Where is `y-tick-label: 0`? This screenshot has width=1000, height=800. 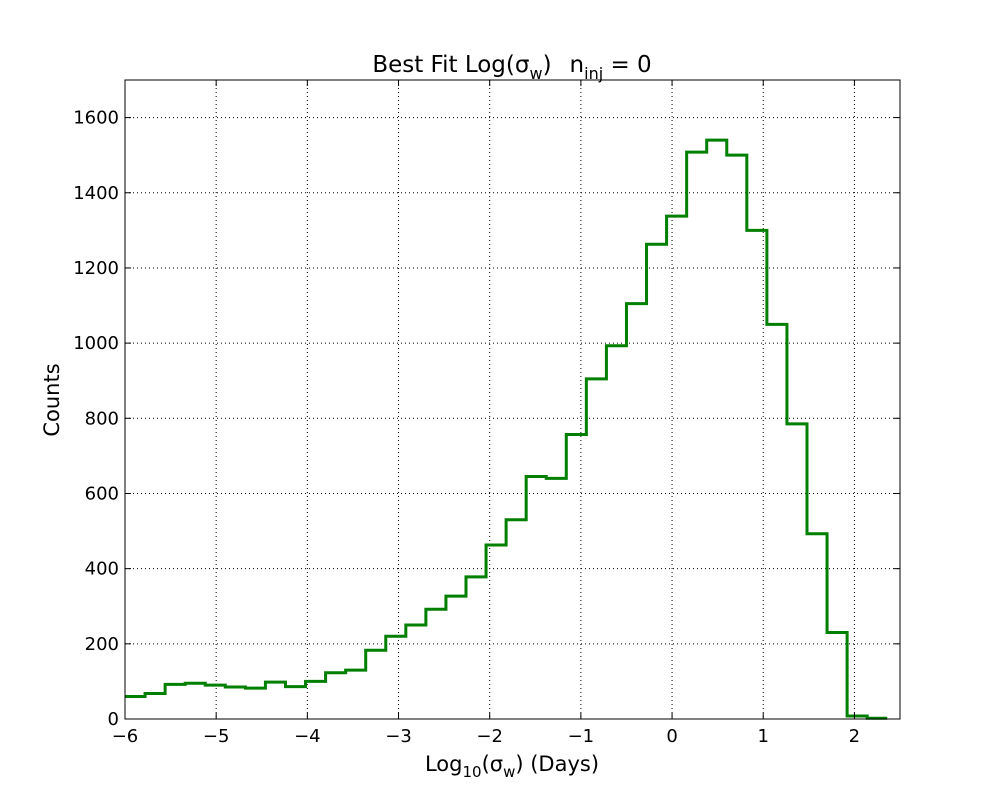 y-tick-label: 0 is located at coordinates (113, 719).